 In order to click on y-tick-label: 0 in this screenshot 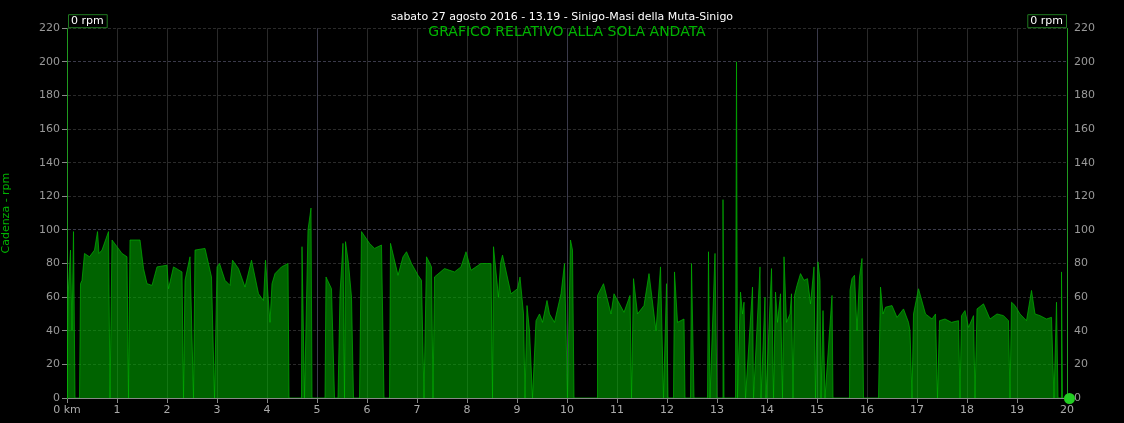, I will do `click(56, 397)`.